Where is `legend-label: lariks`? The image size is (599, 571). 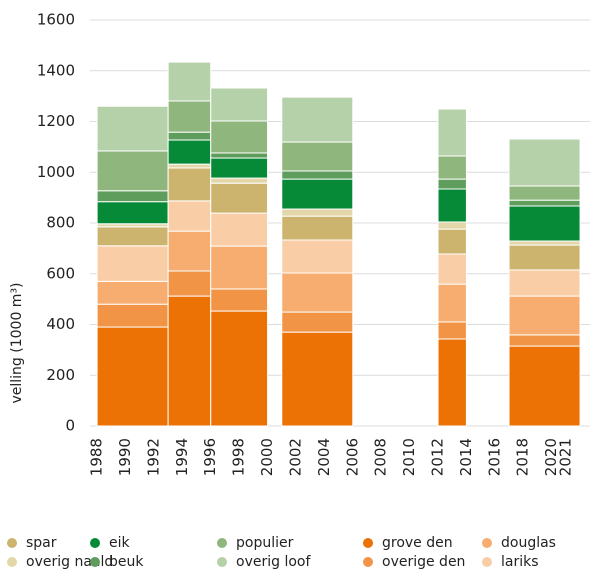 legend-label: lariks is located at coordinates (520, 562).